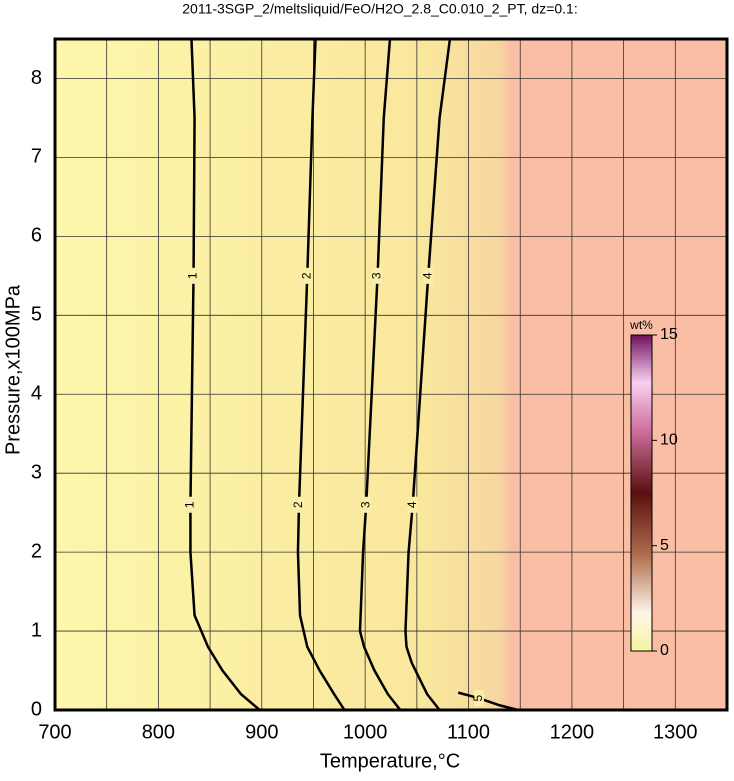 The height and width of the screenshot is (781, 734). What do you see at coordinates (158, 732) in the screenshot?
I see `x-tick-label: 800` at bounding box center [158, 732].